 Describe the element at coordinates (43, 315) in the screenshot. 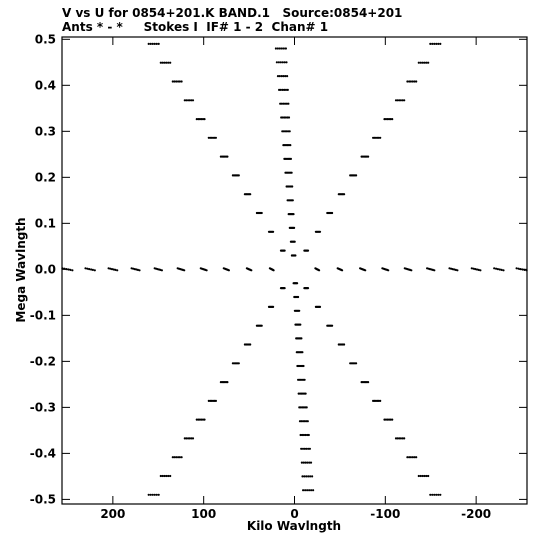

I see `y-tick-label: -0.1` at that location.